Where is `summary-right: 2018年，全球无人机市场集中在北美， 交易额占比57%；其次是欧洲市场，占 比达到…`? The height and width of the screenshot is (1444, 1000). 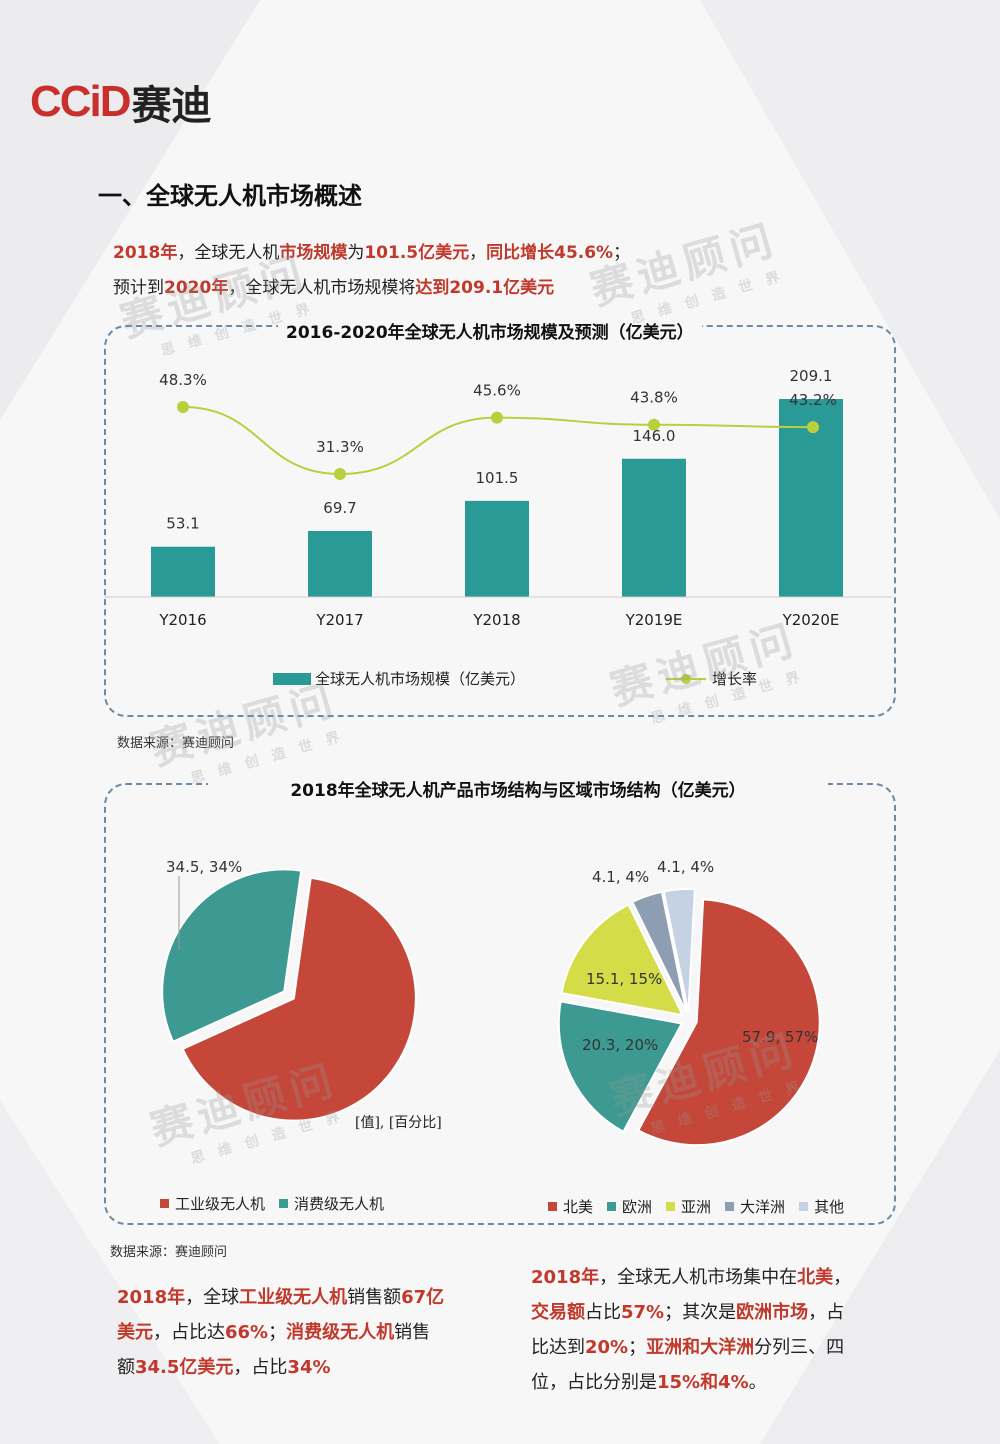
summary-right: 2018年，全球无人机市场集中在北美， 交易额占比57%；其次是欧洲市场，占 比达到… is located at coordinates (691, 1330).